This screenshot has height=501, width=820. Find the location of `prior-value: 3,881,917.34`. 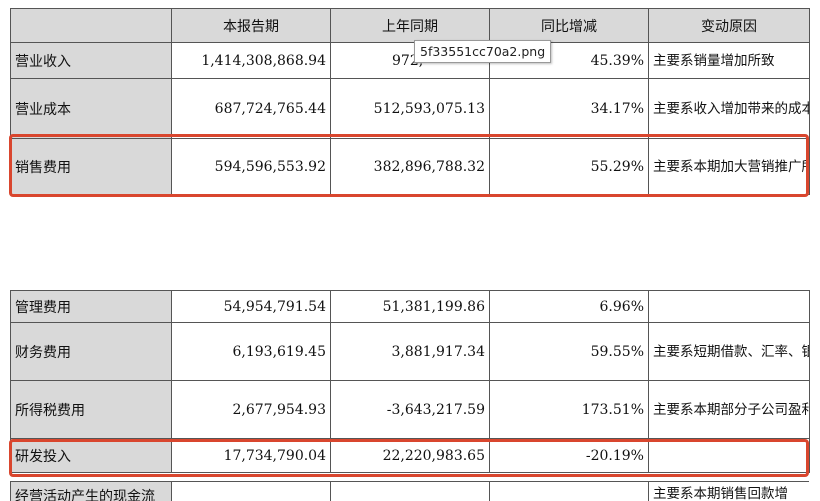

prior-value: 3,881,917.34 is located at coordinates (410, 351).